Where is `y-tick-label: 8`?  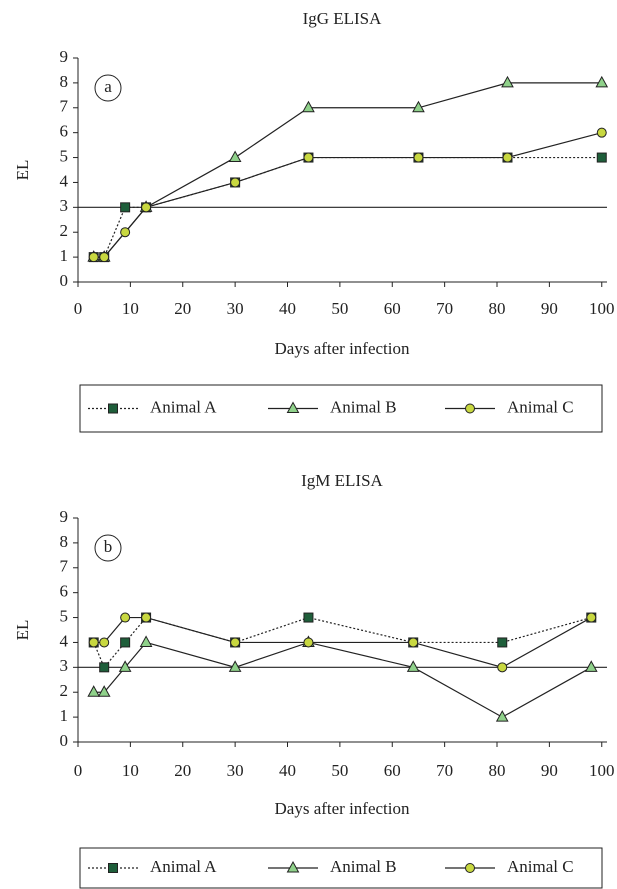 y-tick-label: 8 is located at coordinates (64, 541).